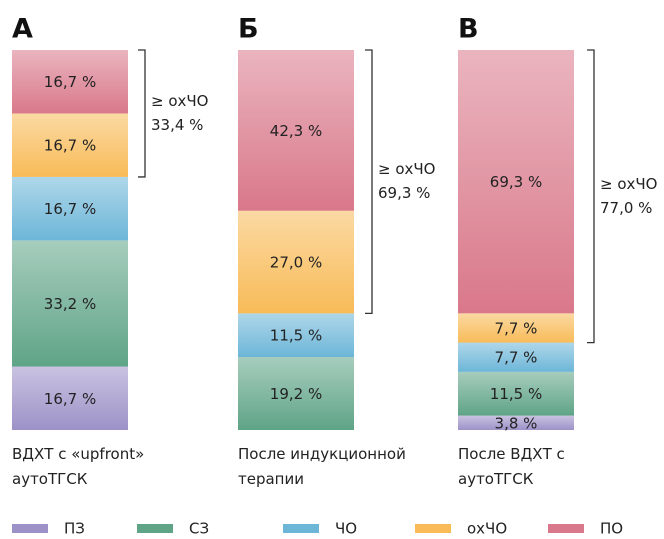 This screenshot has width=664, height=539. I want to click on annotation-value: 69,3 %, so click(404, 193).